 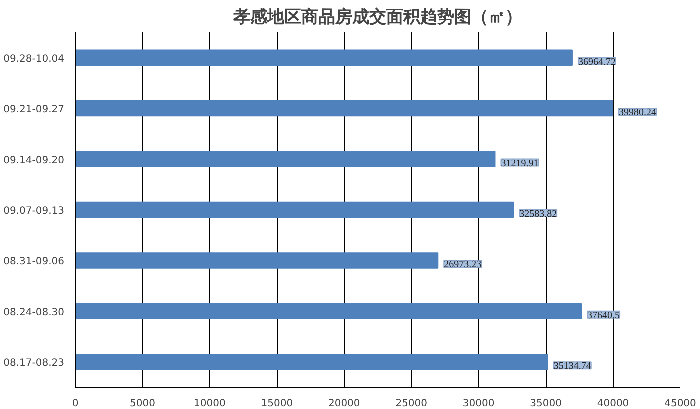 I want to click on data-label: 39980.24, so click(x=638, y=113).